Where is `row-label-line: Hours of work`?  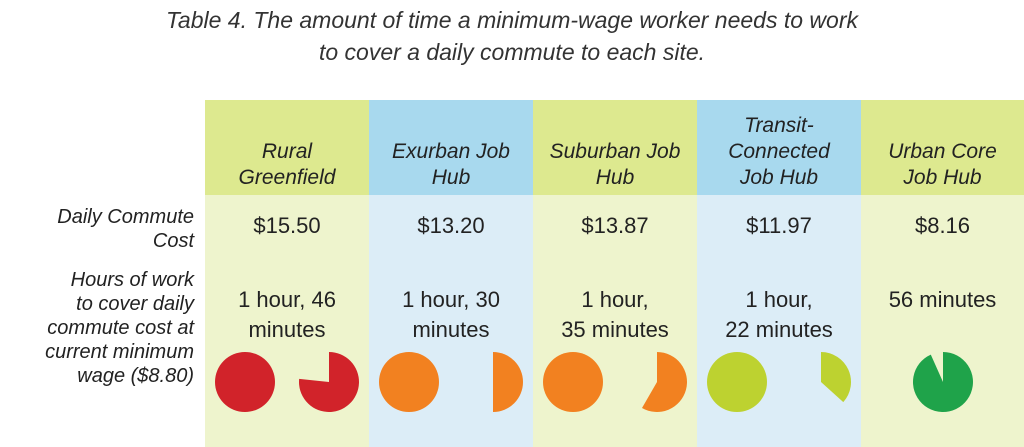 row-label-line: Hours of work is located at coordinates (132, 280).